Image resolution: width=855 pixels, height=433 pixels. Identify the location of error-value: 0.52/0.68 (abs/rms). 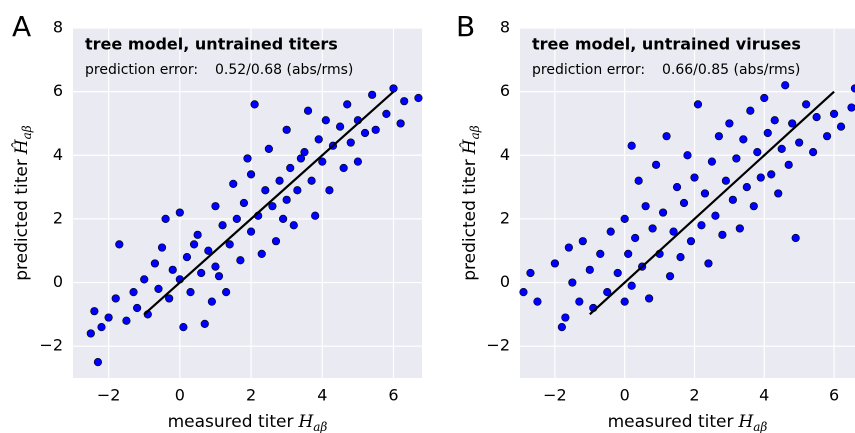
(284, 70).